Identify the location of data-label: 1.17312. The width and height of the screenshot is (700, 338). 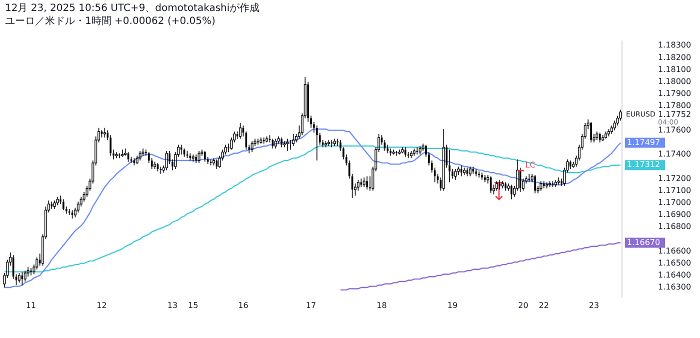
(643, 165).